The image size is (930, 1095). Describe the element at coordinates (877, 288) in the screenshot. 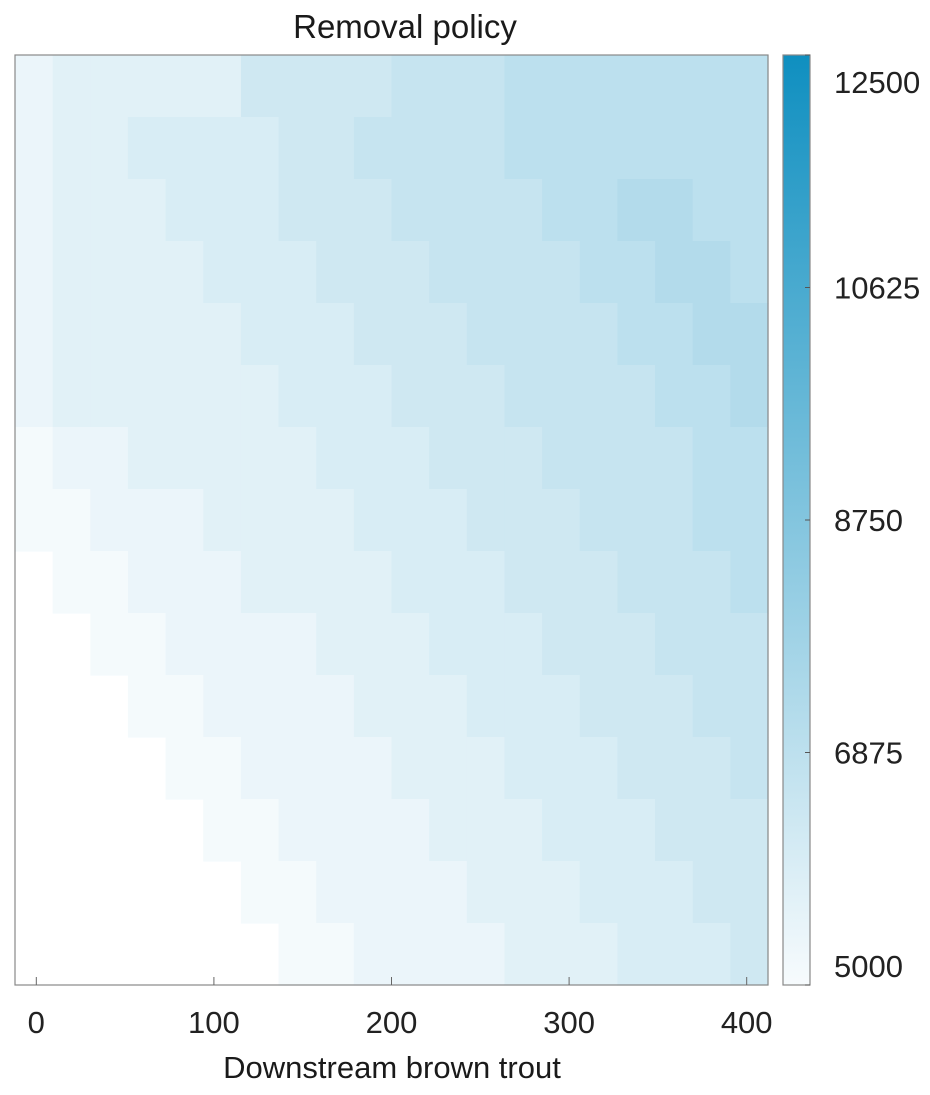

I see `colorbar-tick-label: 10625` at that location.